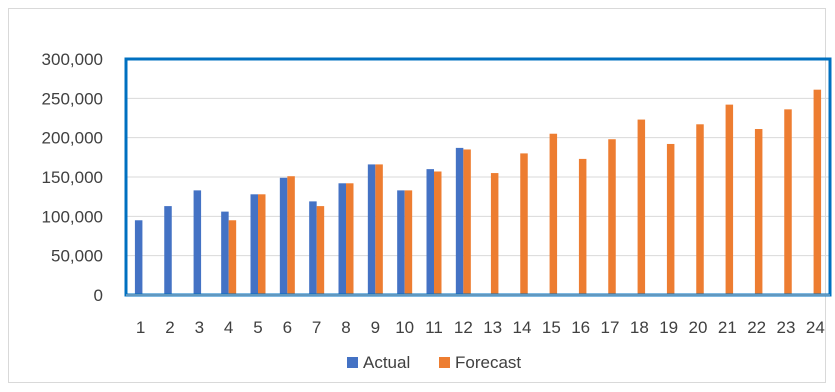  Describe the element at coordinates (199, 327) in the screenshot. I see `x-tick-label: 3` at that location.